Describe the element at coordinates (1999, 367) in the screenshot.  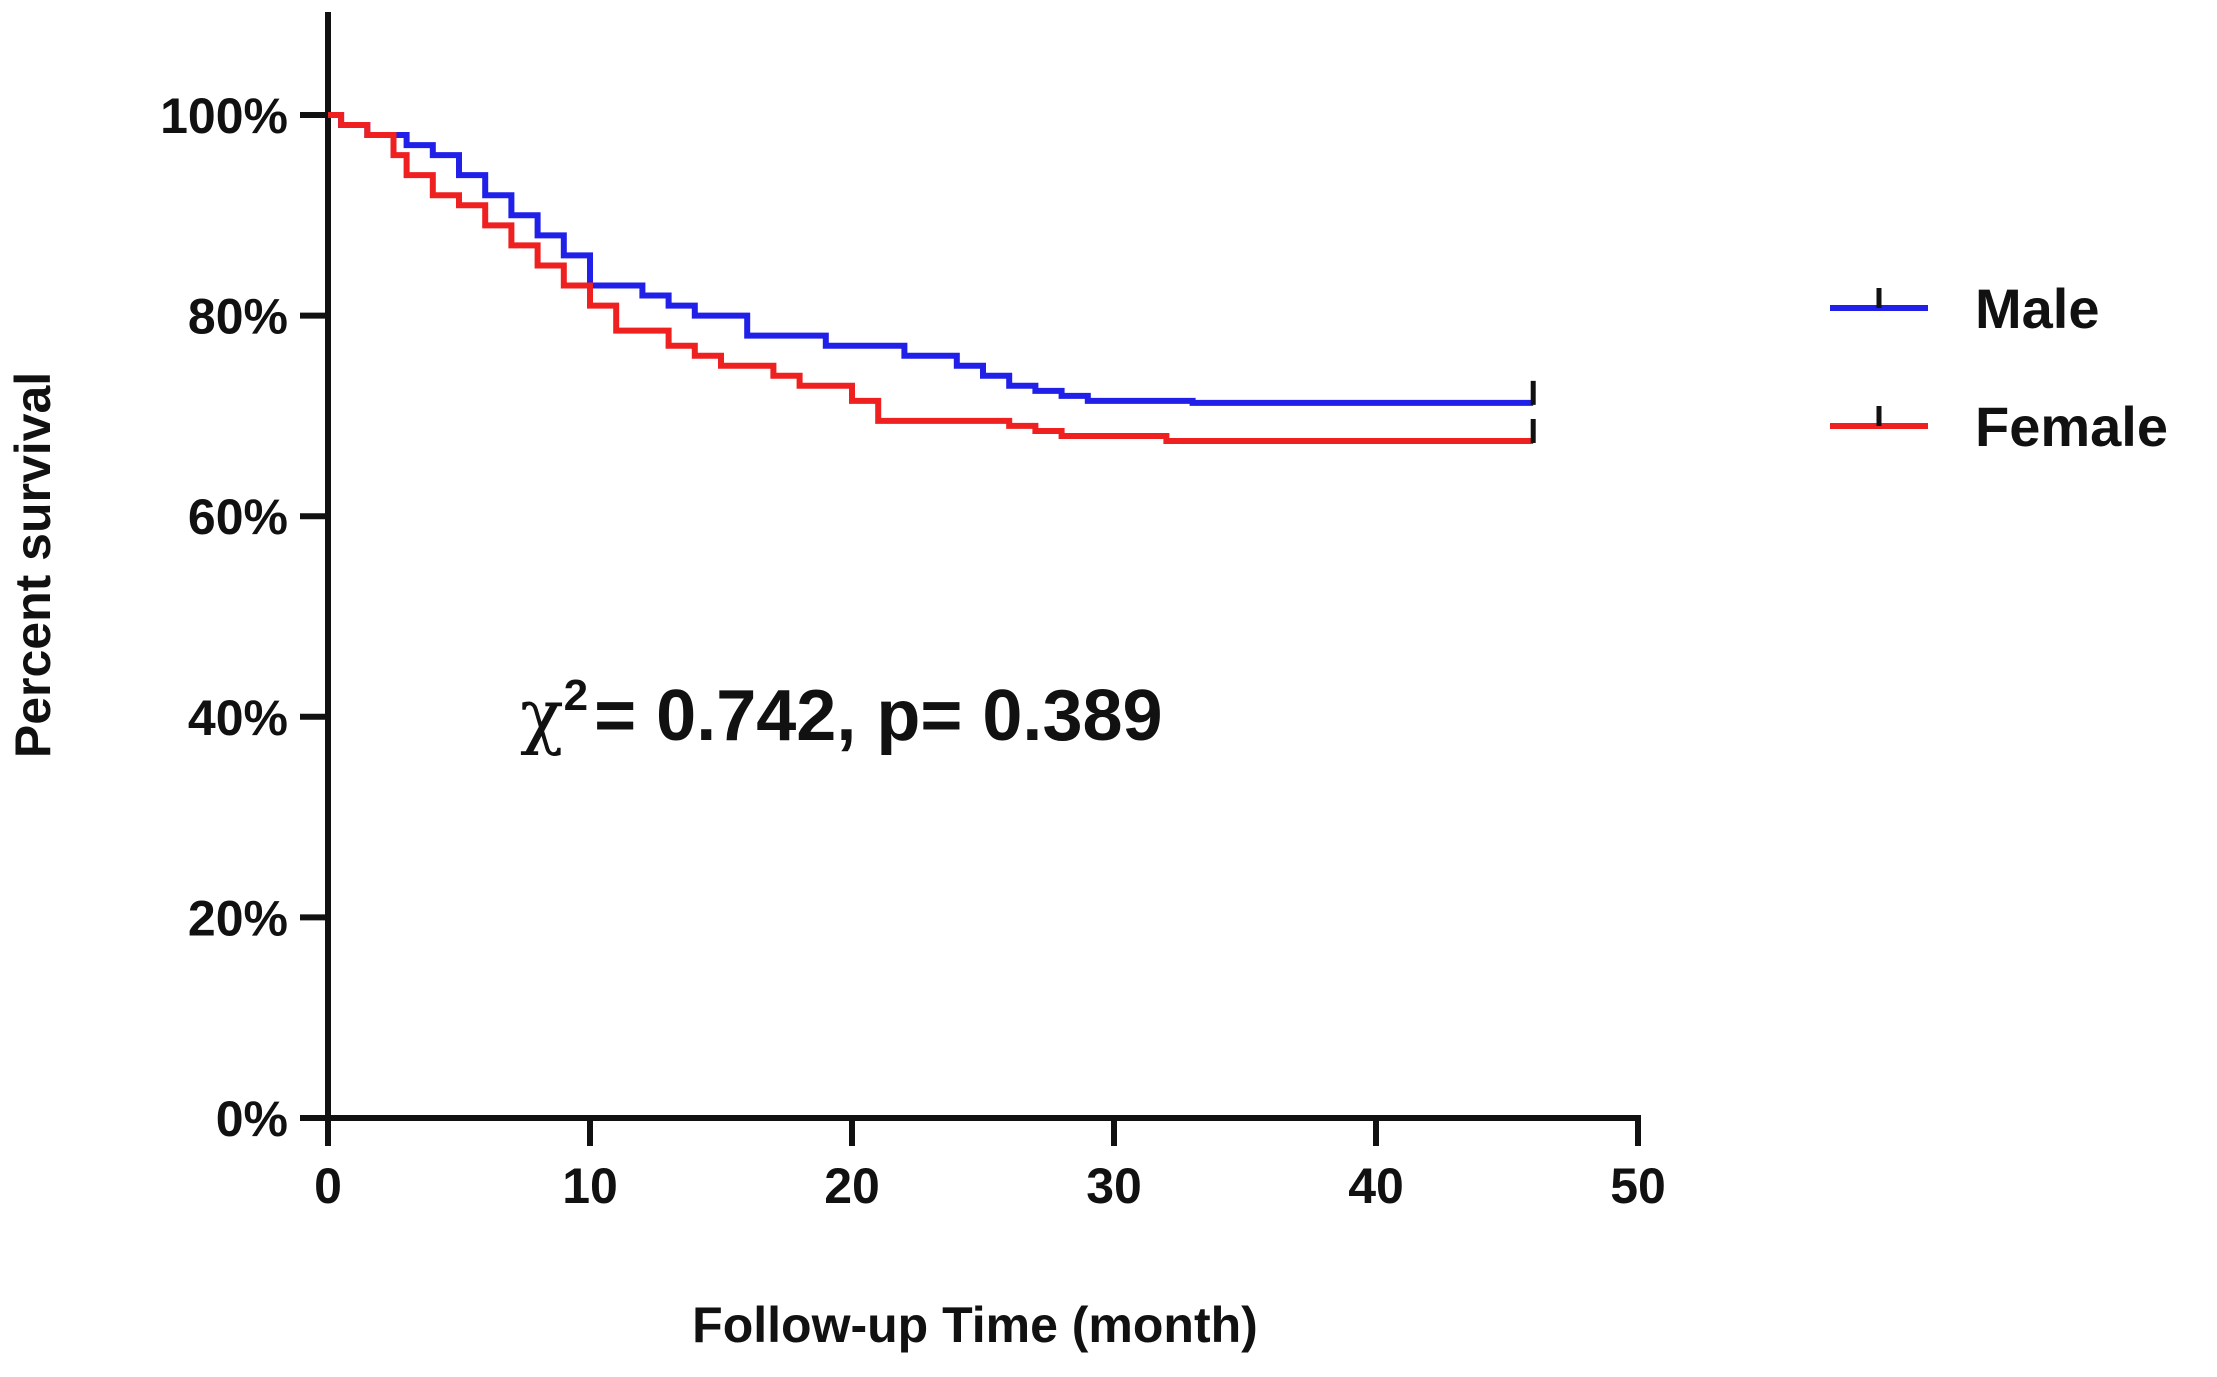
I see `legend: Male Female` at that location.